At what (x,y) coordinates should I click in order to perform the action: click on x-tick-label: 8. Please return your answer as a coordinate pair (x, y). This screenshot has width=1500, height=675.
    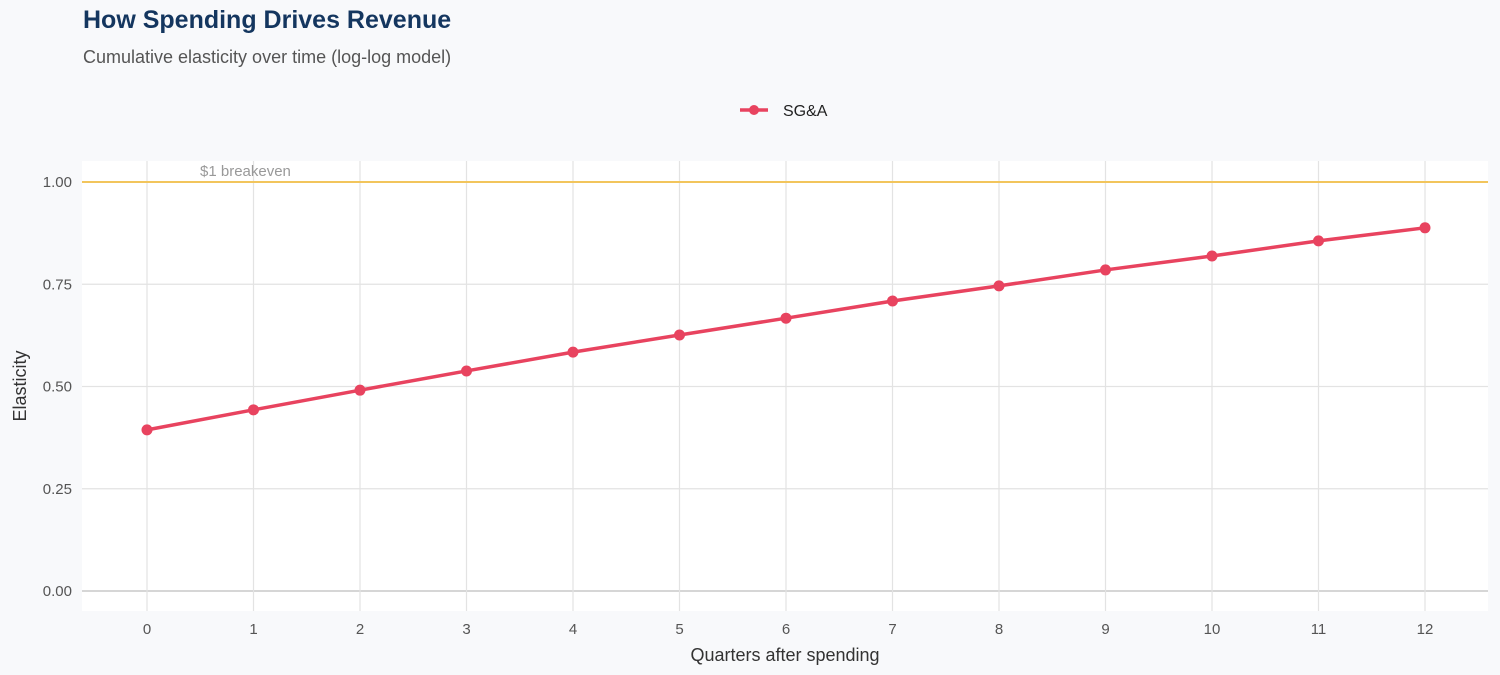
    Looking at the image, I should click on (999, 629).